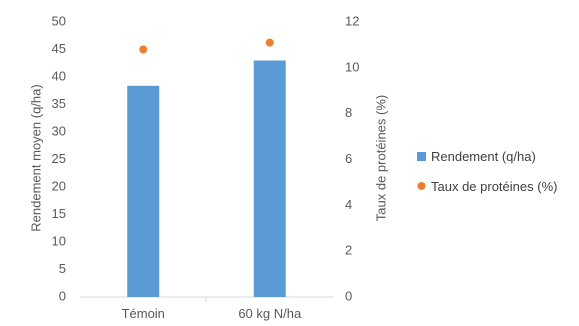  Describe the element at coordinates (59, 213) in the screenshot. I see `left-tick-label: 15` at that location.